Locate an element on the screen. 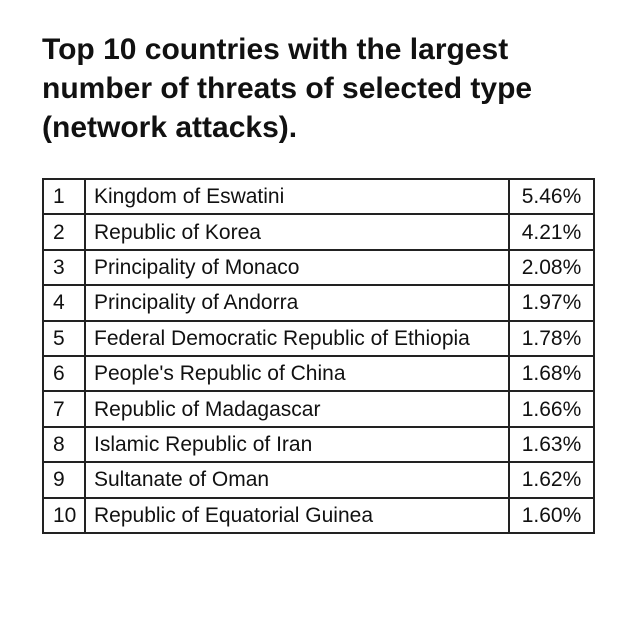 Image resolution: width=631 pixels, height=628 pixels. table-row: 6 People's Republic of China 1.68% is located at coordinates (318, 373).